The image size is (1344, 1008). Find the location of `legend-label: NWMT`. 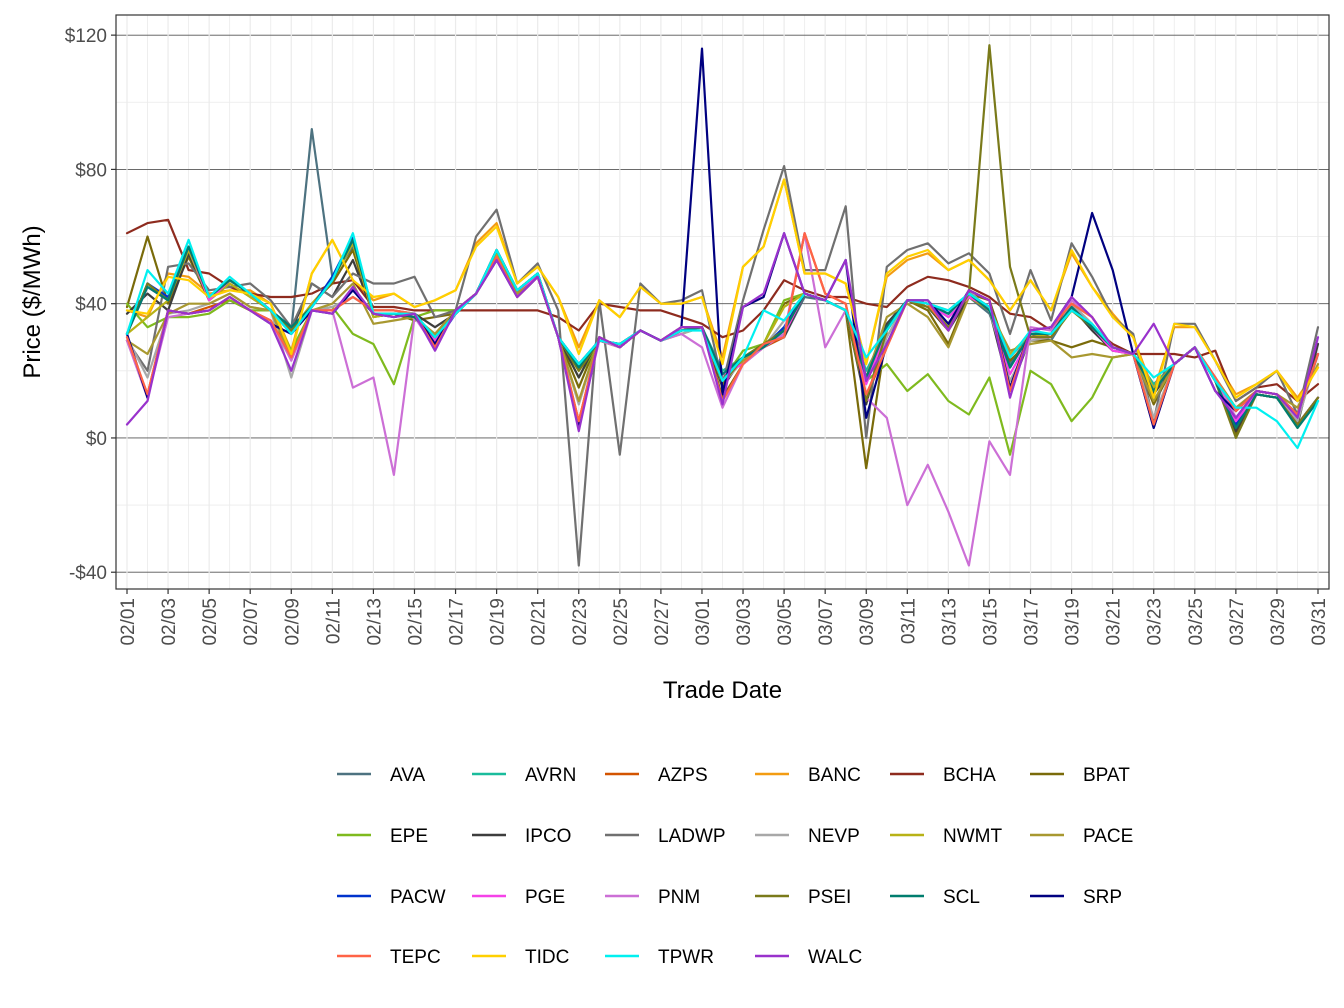

legend-label: NWMT is located at coordinates (972, 836).